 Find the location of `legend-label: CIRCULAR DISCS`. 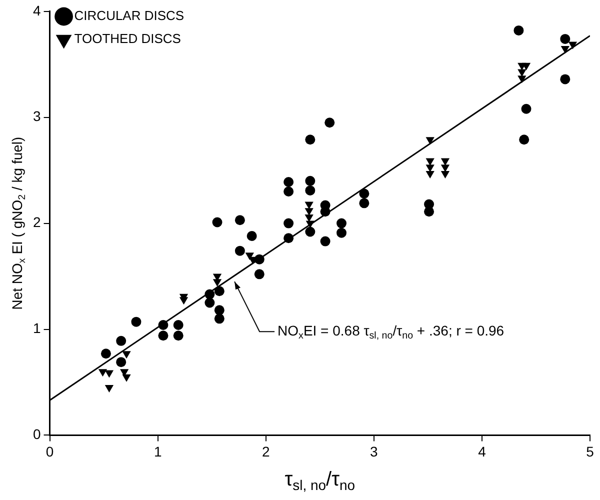

legend-label: CIRCULAR DISCS is located at coordinates (129, 16).